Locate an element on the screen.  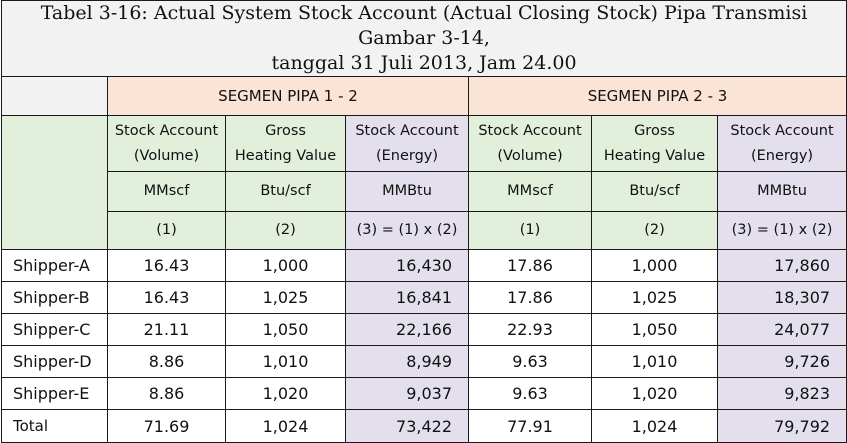
index-ghv-1: (2) is located at coordinates (285, 230).